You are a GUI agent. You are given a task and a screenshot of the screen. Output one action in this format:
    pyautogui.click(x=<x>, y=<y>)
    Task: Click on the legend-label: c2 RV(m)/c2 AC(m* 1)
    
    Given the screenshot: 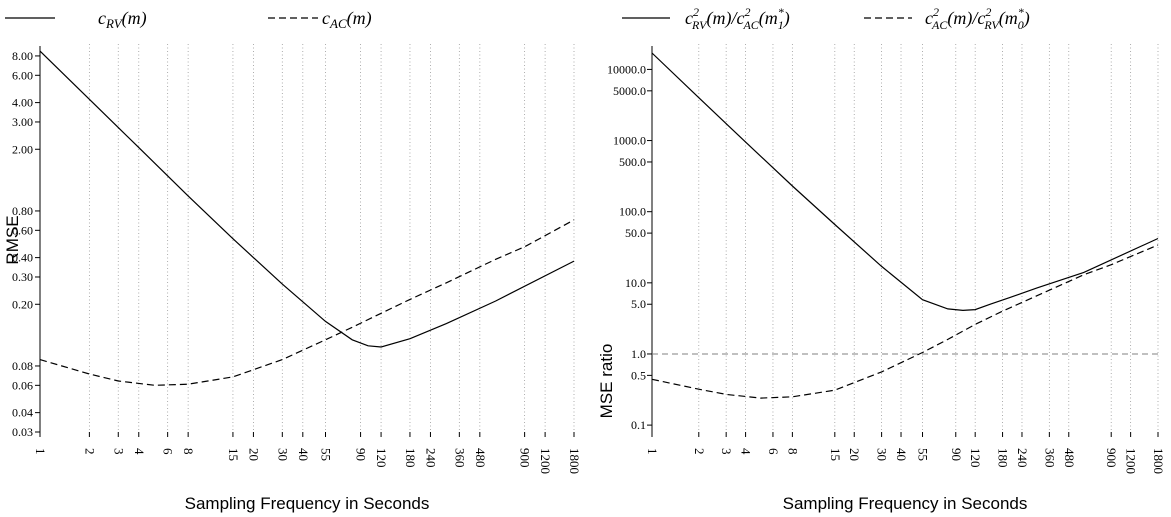 What is the action you would take?
    pyautogui.click(x=737, y=18)
    